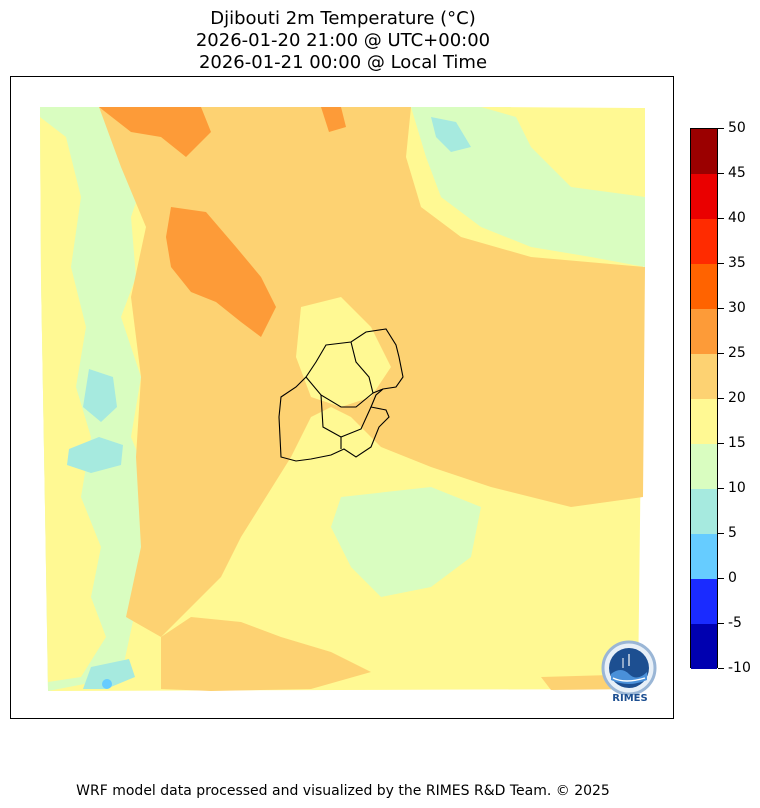 The image size is (760, 808). I want to click on colorbar-tick-label: 10, so click(737, 488).